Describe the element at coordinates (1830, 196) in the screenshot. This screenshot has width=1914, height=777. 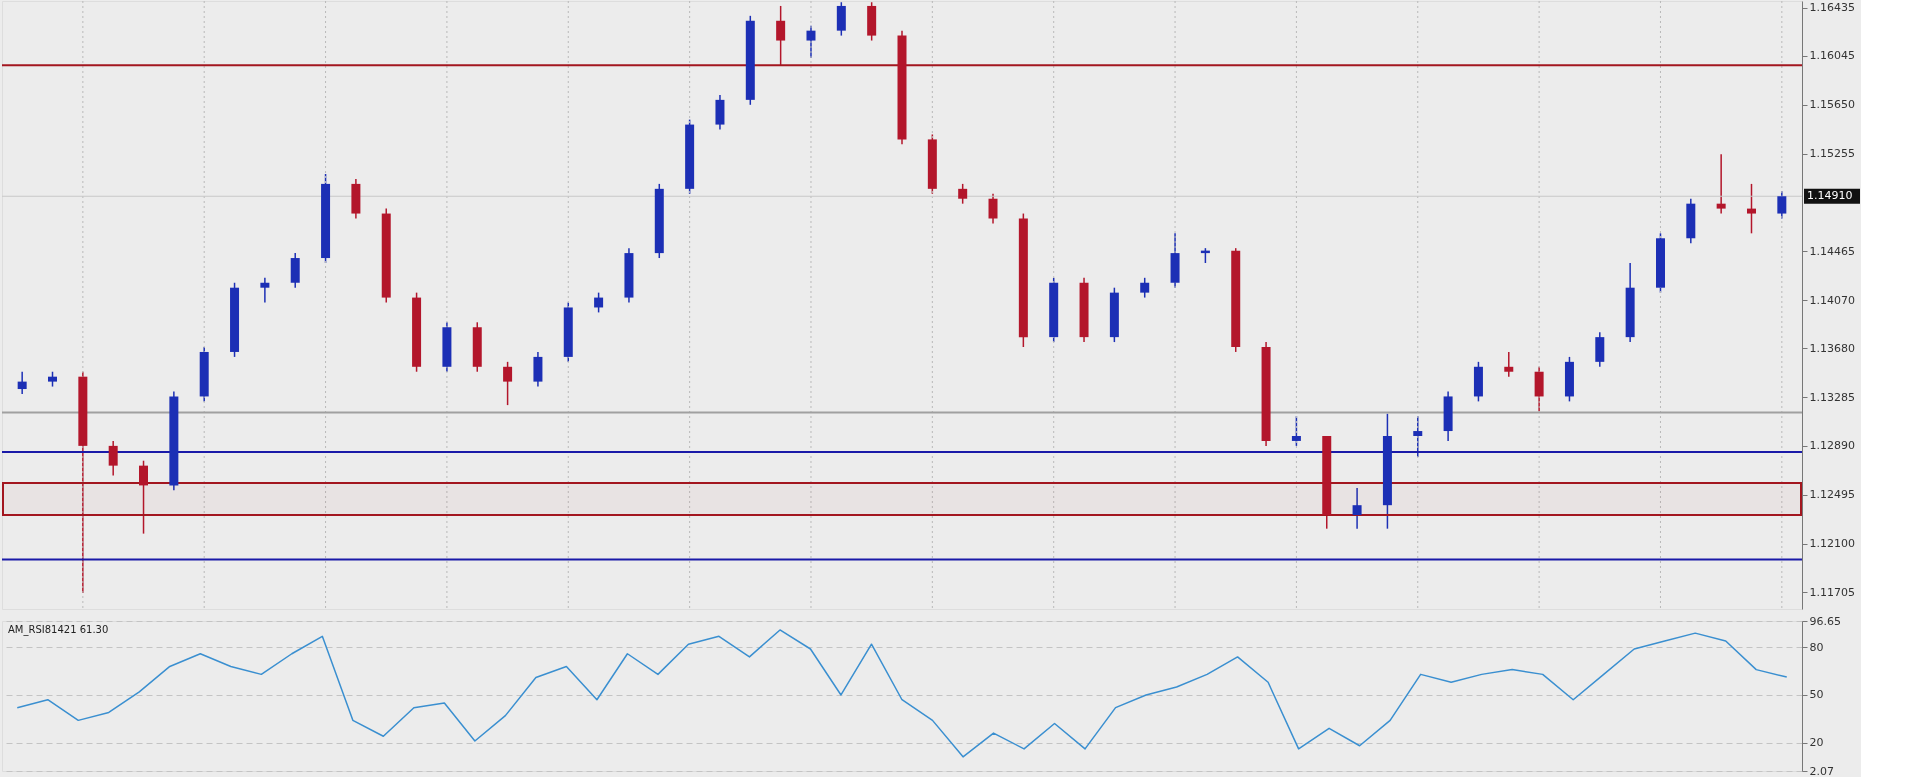
I see `ref-line-label: 1.14910` at that location.